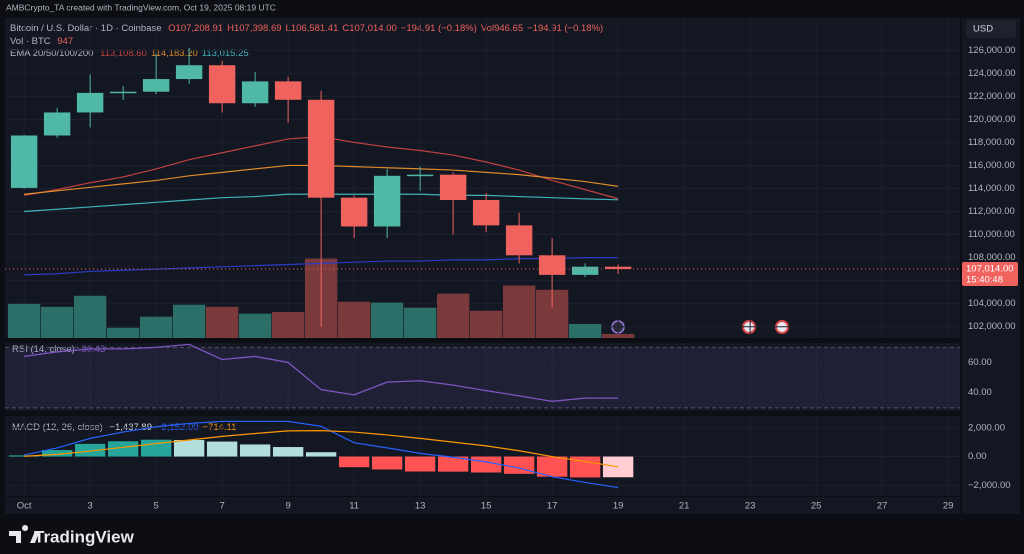 The image size is (1024, 554). Describe the element at coordinates (992, 119) in the screenshot. I see `y-tick-label: 120,000.00` at that location.